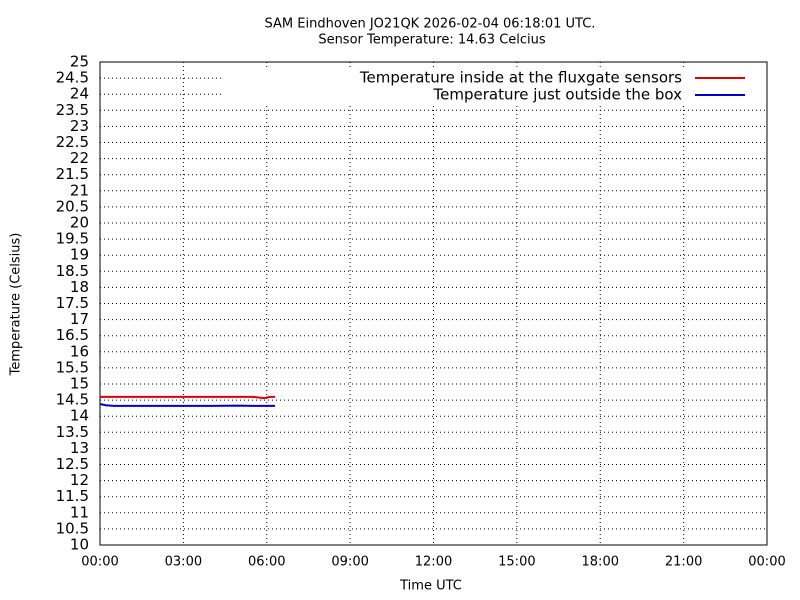  Describe the element at coordinates (432, 40) in the screenshot. I see `chart-subtitle: Sensor Temperature: 14.63 Celcius` at that location.